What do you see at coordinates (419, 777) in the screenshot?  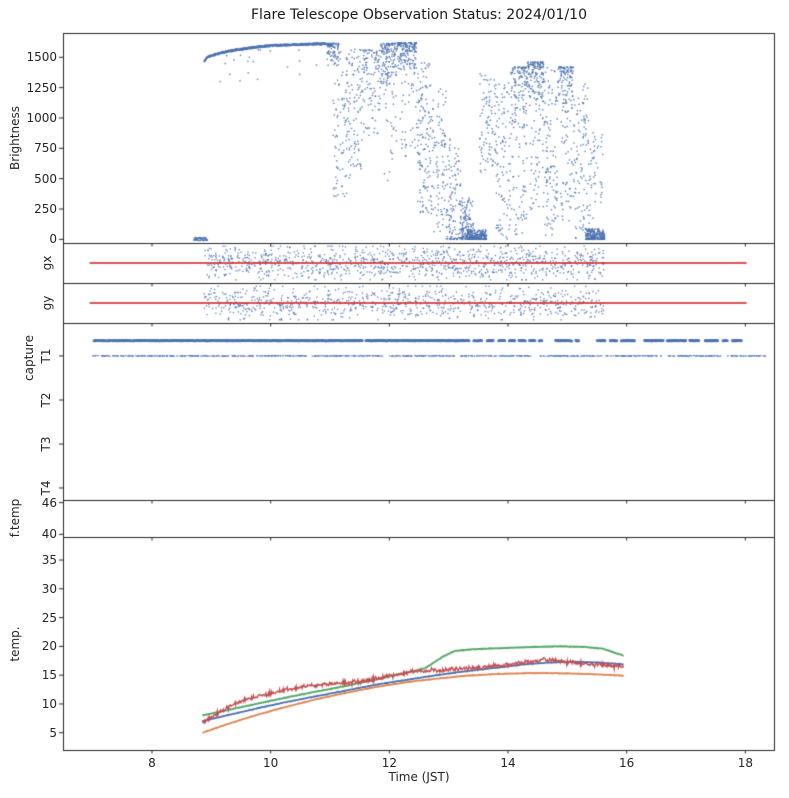 I see `x-axis-label: Time (JST)` at bounding box center [419, 777].